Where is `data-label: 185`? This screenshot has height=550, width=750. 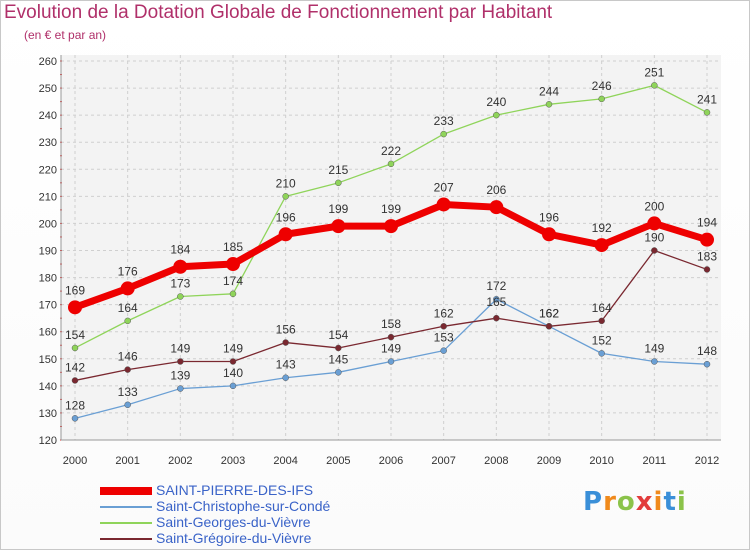 data-label: 185 is located at coordinates (233, 247).